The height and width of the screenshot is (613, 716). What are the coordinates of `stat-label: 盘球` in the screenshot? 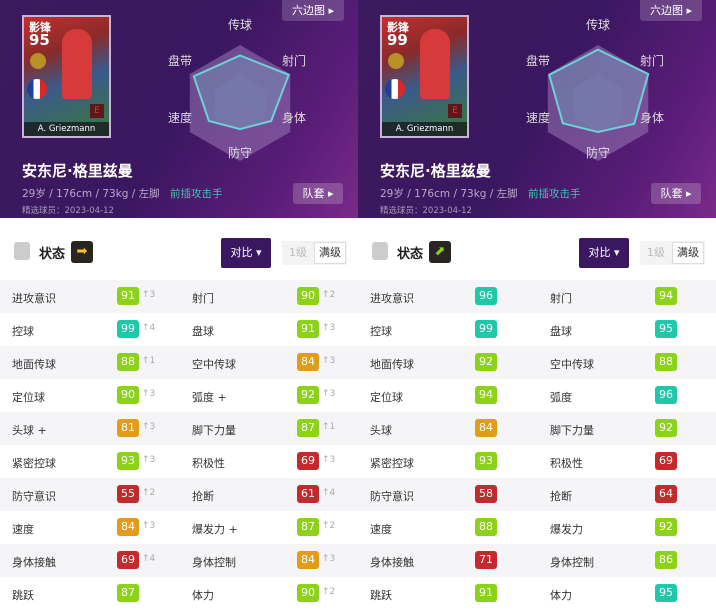 It's located at (203, 331).